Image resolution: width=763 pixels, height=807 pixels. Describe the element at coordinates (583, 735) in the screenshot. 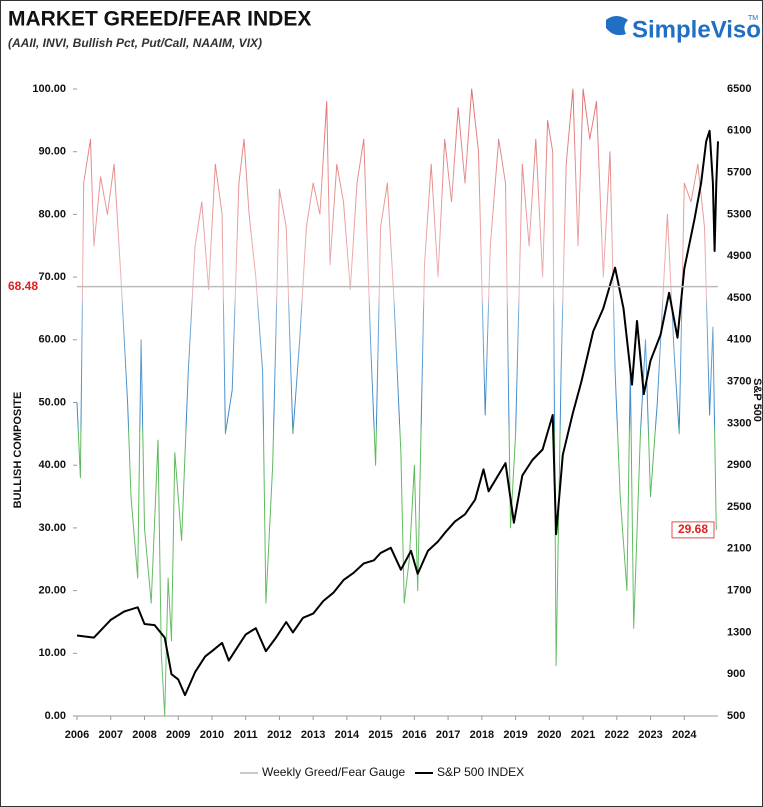

I see `x-tick-label: 2021` at that location.